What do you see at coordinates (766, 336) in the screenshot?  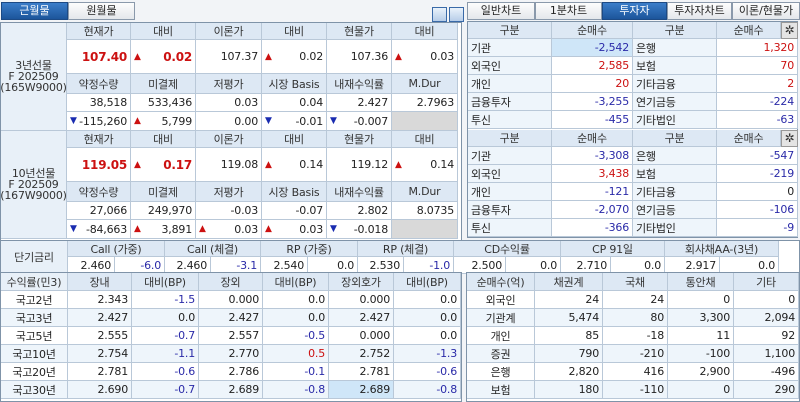 I see `net-buy-value: 92` at bounding box center [766, 336].